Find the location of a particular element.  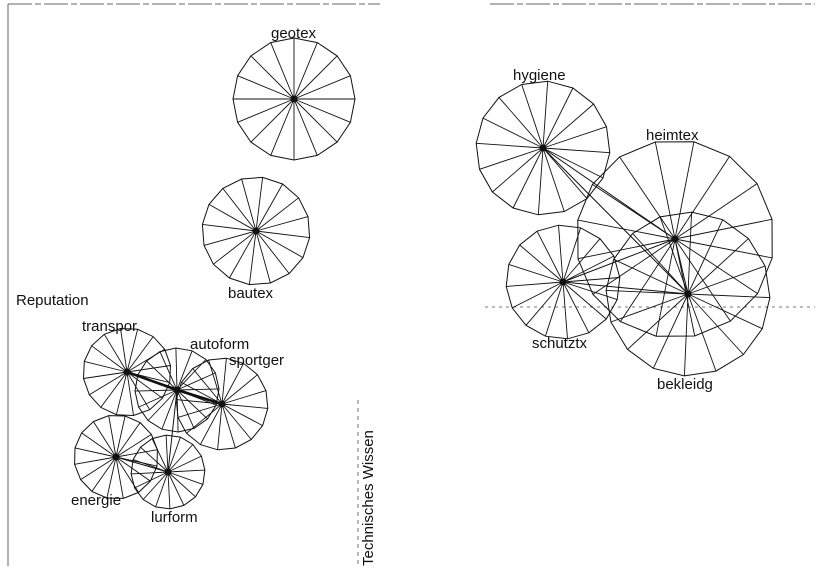

link-schutztx-heimtex is located at coordinates (619, 260).